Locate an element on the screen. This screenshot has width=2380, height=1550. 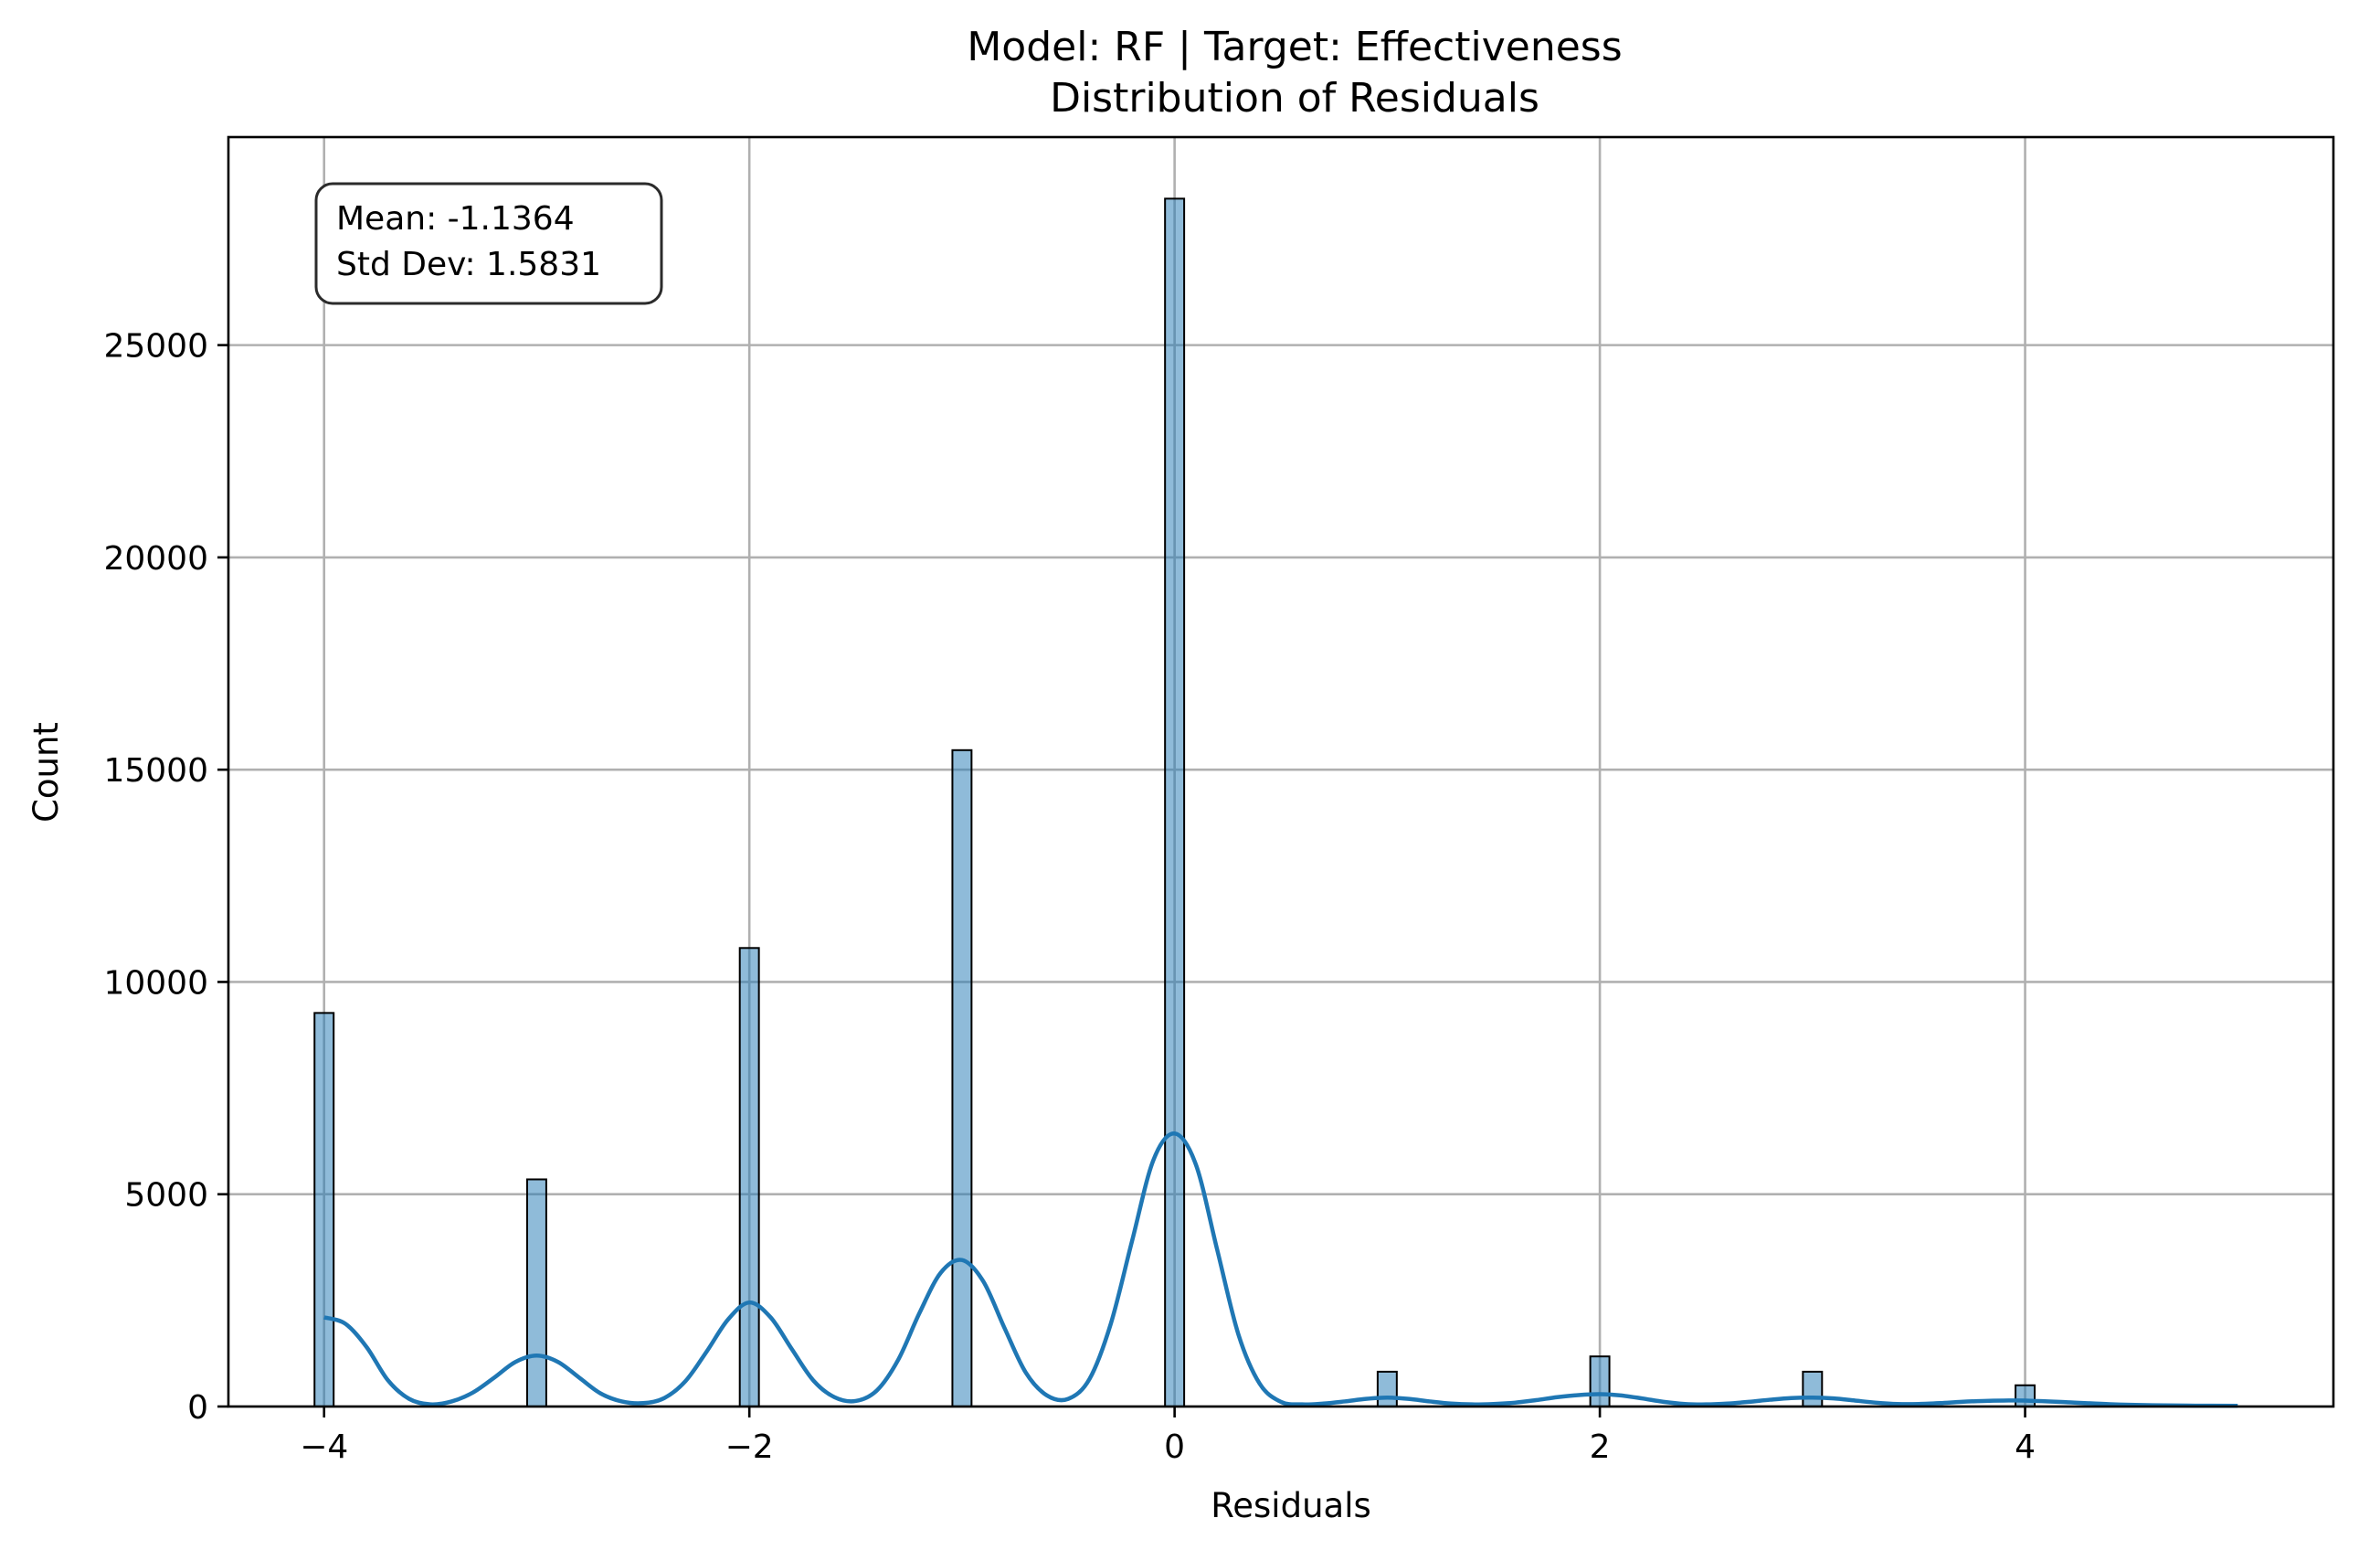
stats-std: Std Dev: 1.5831 is located at coordinates (469, 264).